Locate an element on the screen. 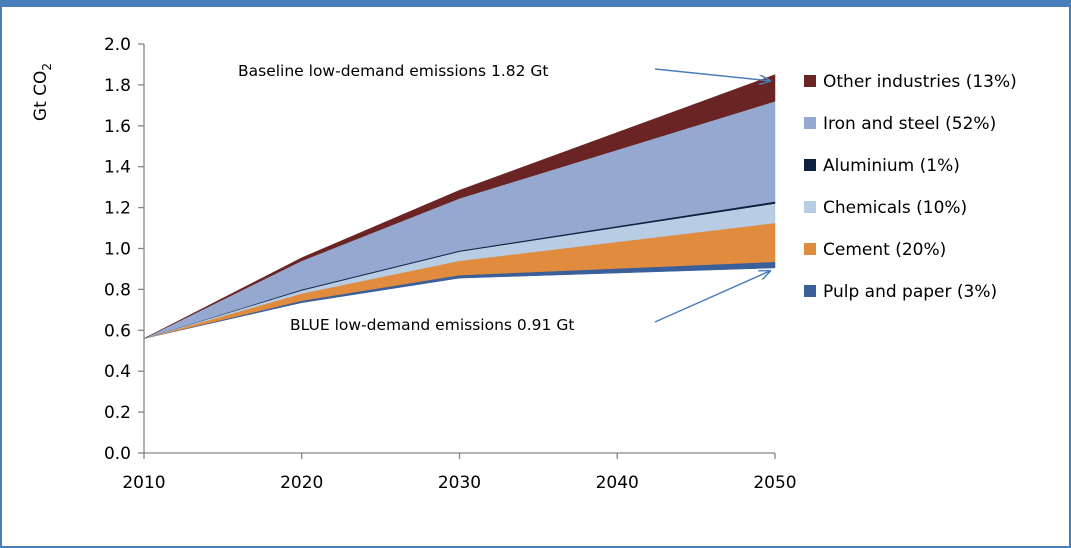  y-tick-label: 0.8 is located at coordinates (117, 290).